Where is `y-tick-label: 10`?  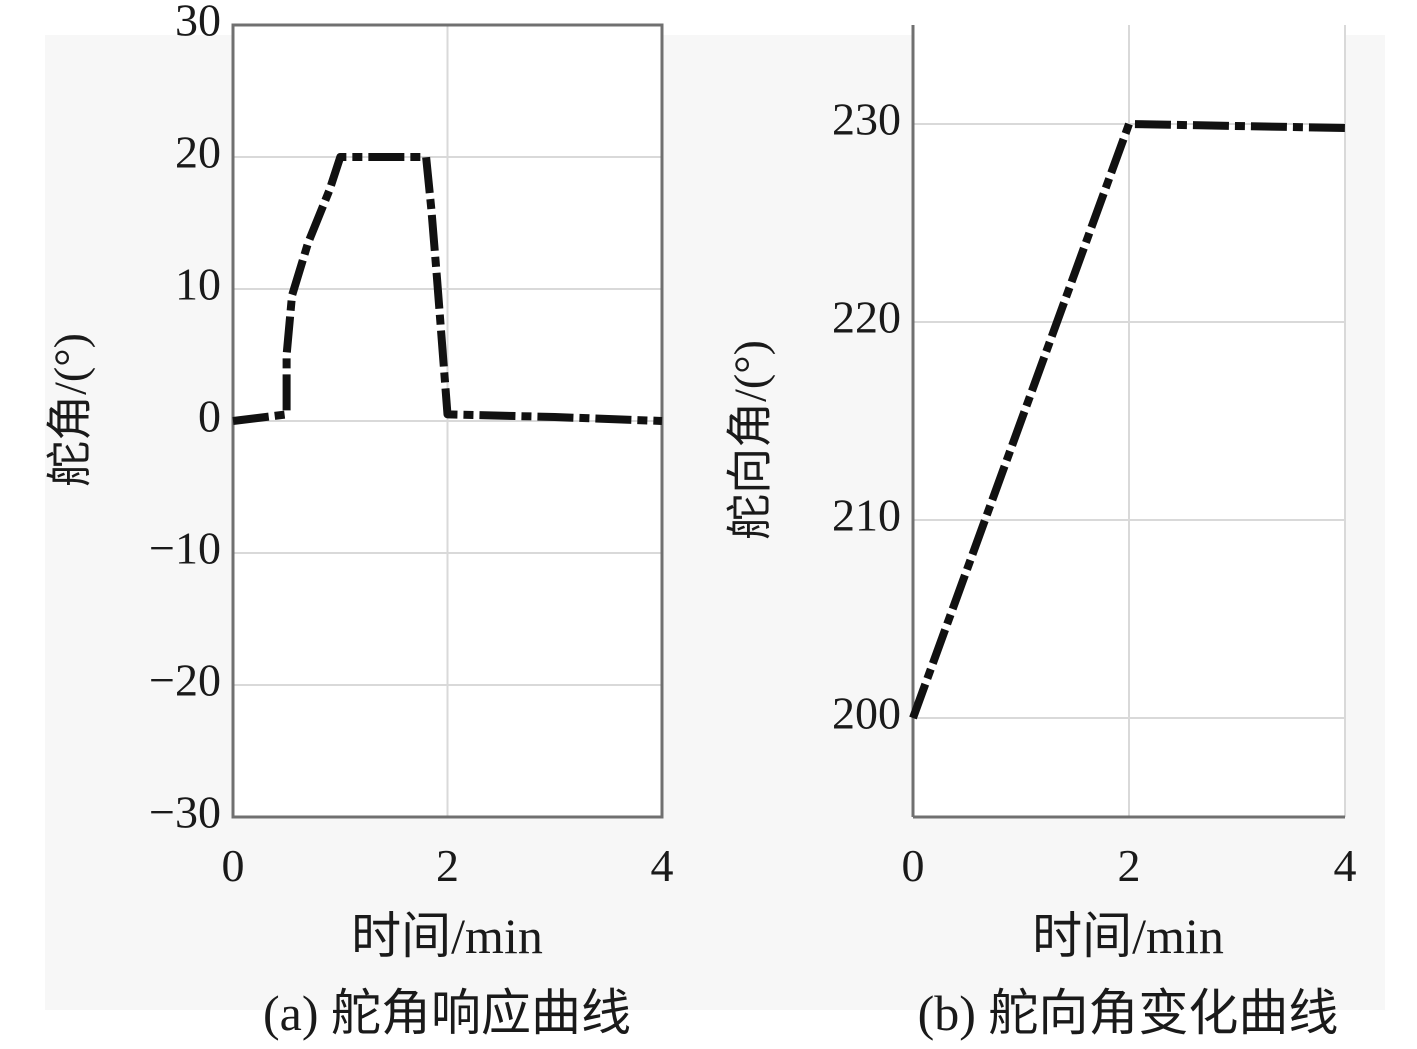 y-tick-label: 10 is located at coordinates (198, 284).